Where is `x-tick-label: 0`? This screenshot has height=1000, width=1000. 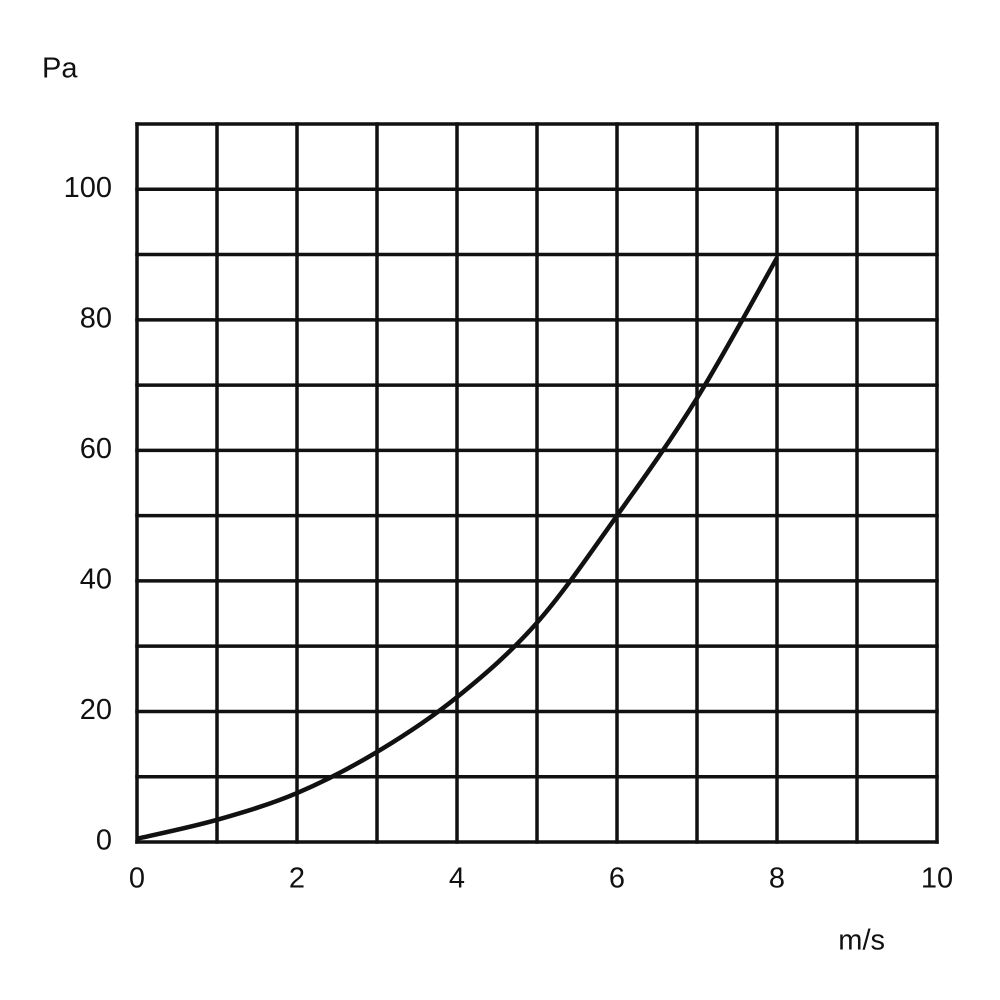 x-tick-label: 0 is located at coordinates (137, 879).